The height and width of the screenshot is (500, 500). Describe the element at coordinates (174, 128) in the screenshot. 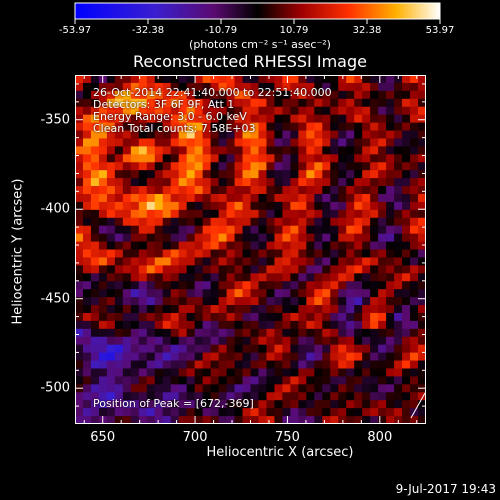

I see `info-line-counts: Clean Total counts: 7.58E+03` at that location.